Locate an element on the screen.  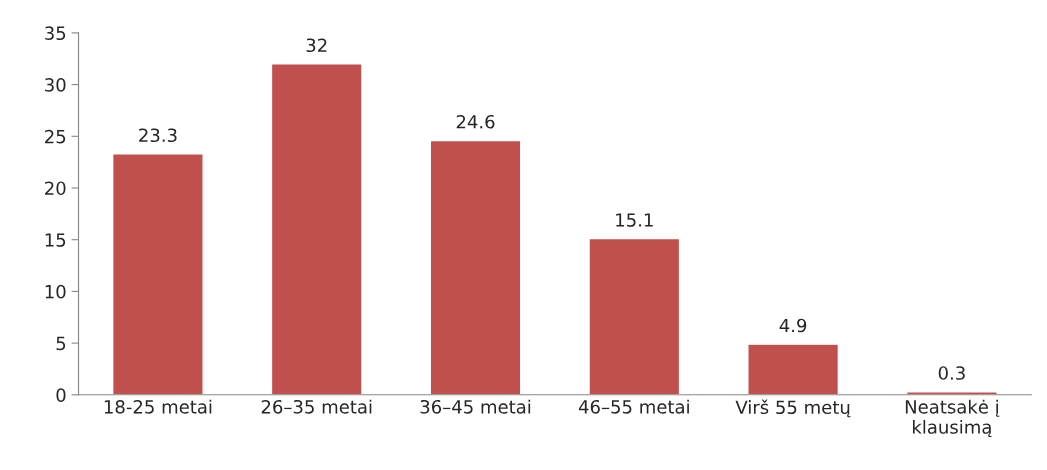
y-tick-label: 10 is located at coordinates (55, 291).